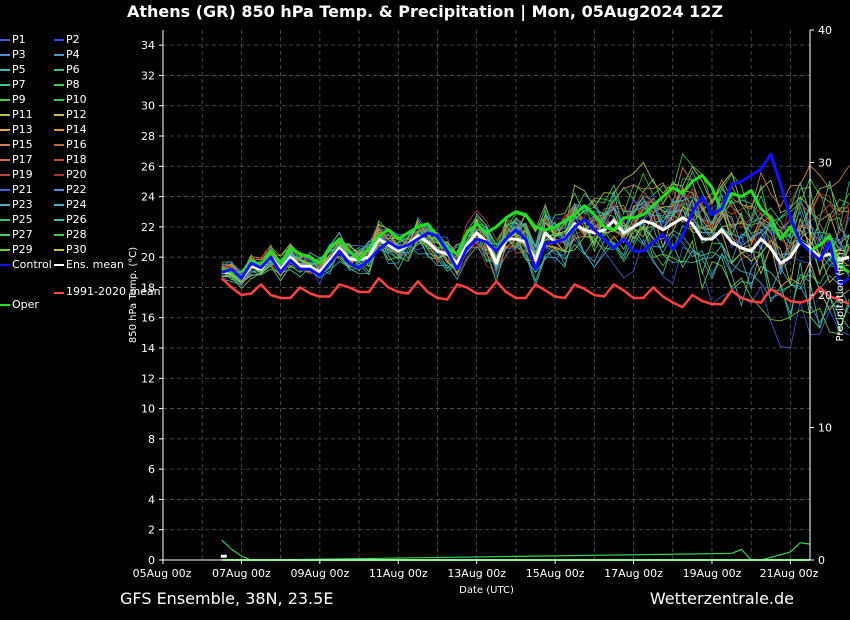 The image size is (850, 620). I want to click on legend-entry-p15: P15, so click(16, 145).